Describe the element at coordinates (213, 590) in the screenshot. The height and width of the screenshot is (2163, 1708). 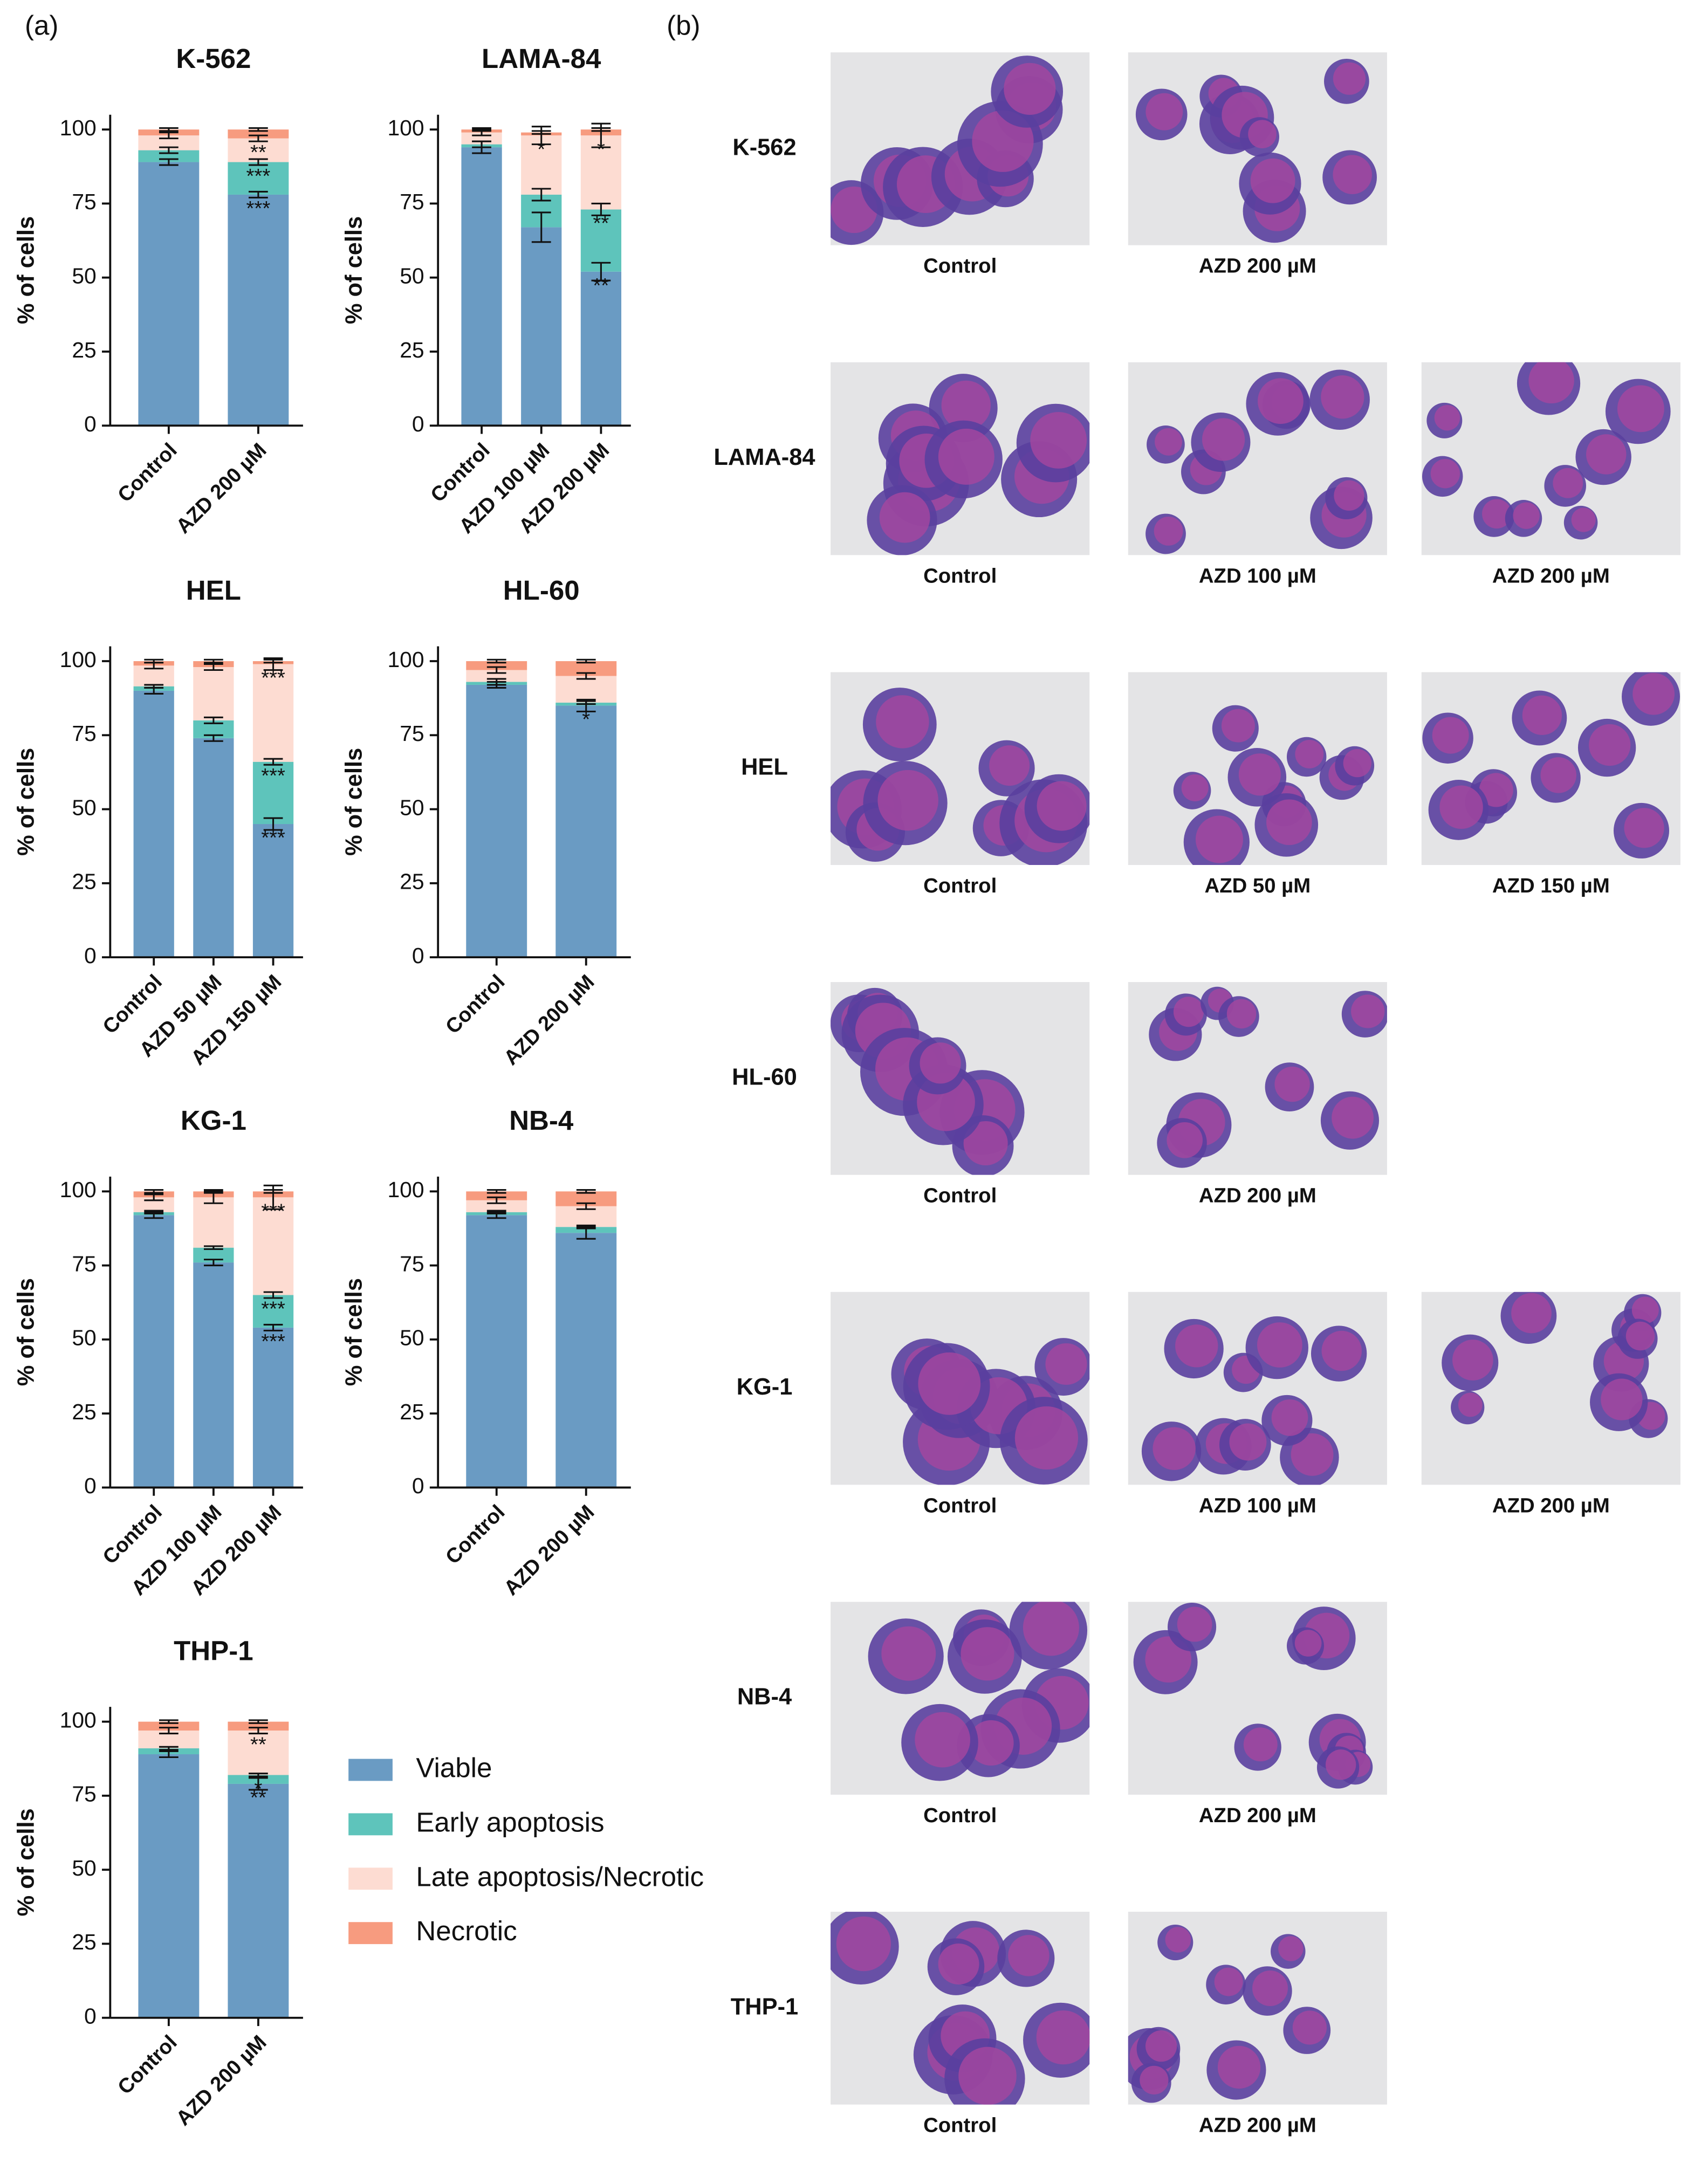
I see `chart-title: HEL` at that location.